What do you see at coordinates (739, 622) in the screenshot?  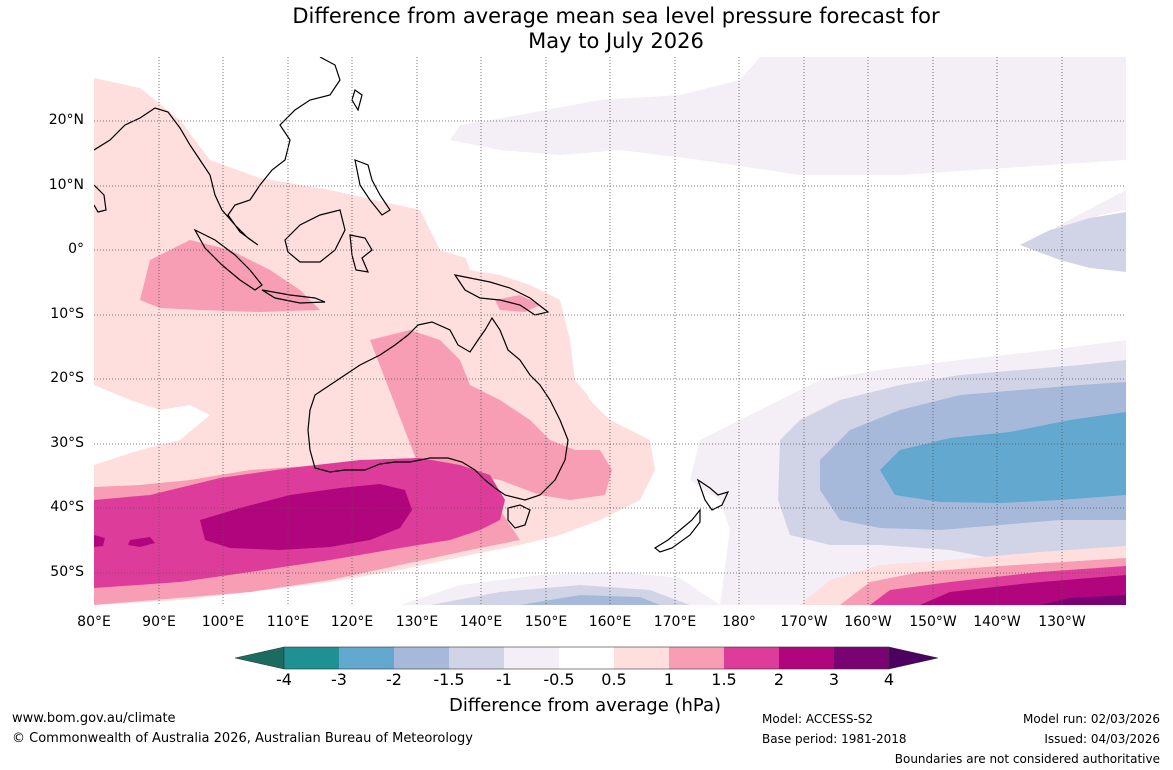 I see `lon-label-180: 180°` at bounding box center [739, 622].